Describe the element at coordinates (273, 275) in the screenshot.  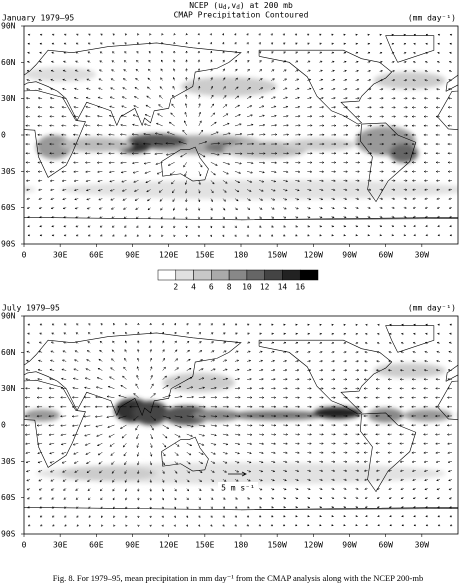
I see `colorbar-swatch` at that location.